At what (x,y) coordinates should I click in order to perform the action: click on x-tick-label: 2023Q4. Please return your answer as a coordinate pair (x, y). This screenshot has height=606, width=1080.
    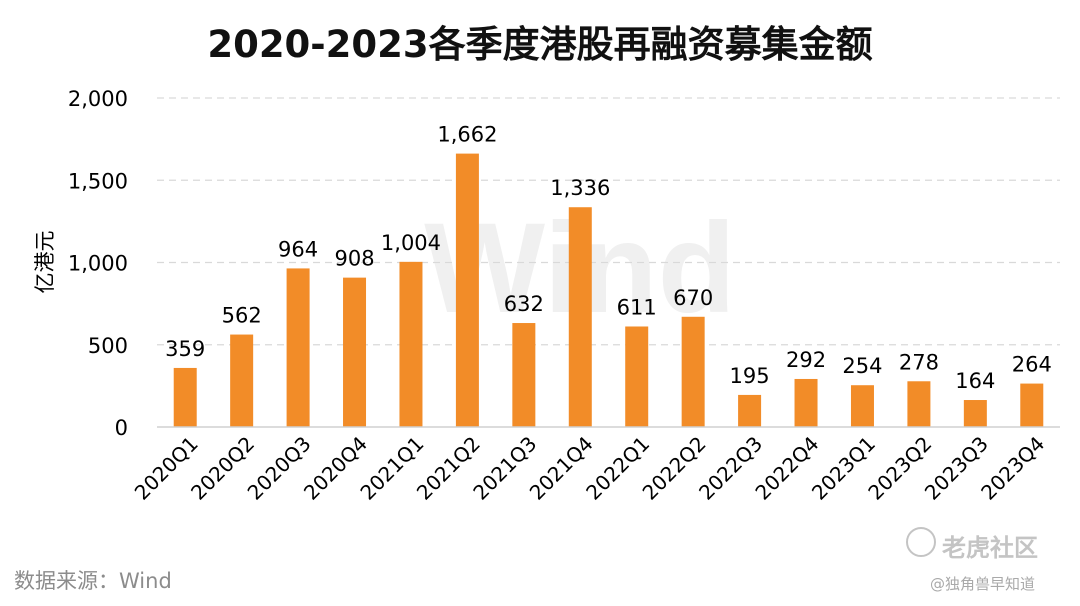
    Looking at the image, I should click on (1012, 468).